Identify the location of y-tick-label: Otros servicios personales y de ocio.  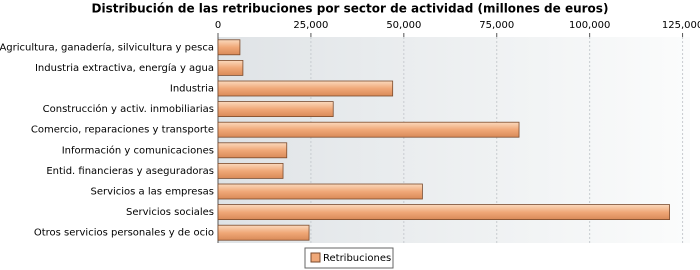
(124, 233).